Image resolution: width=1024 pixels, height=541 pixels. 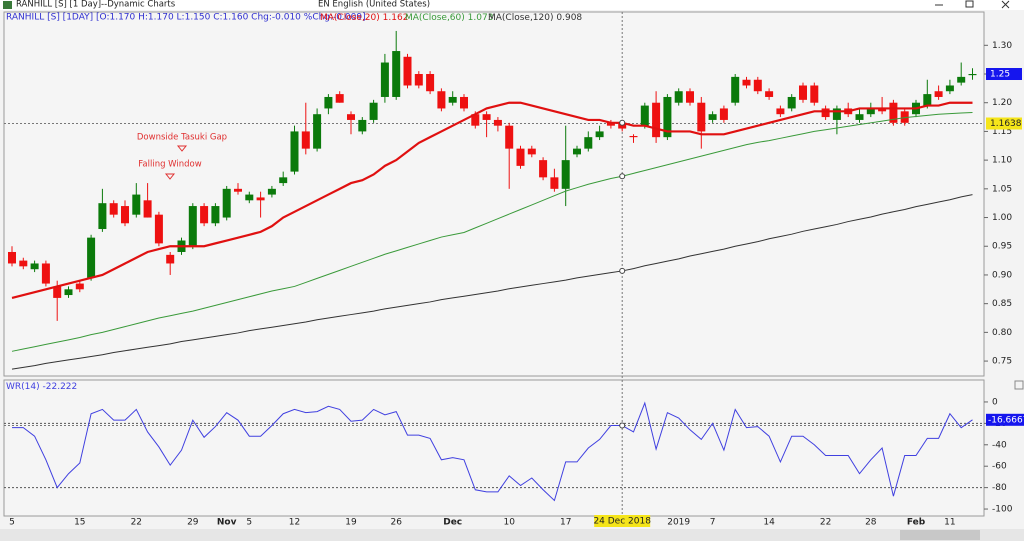 I want to click on crosshair-date-box, so click(x=622, y=521).